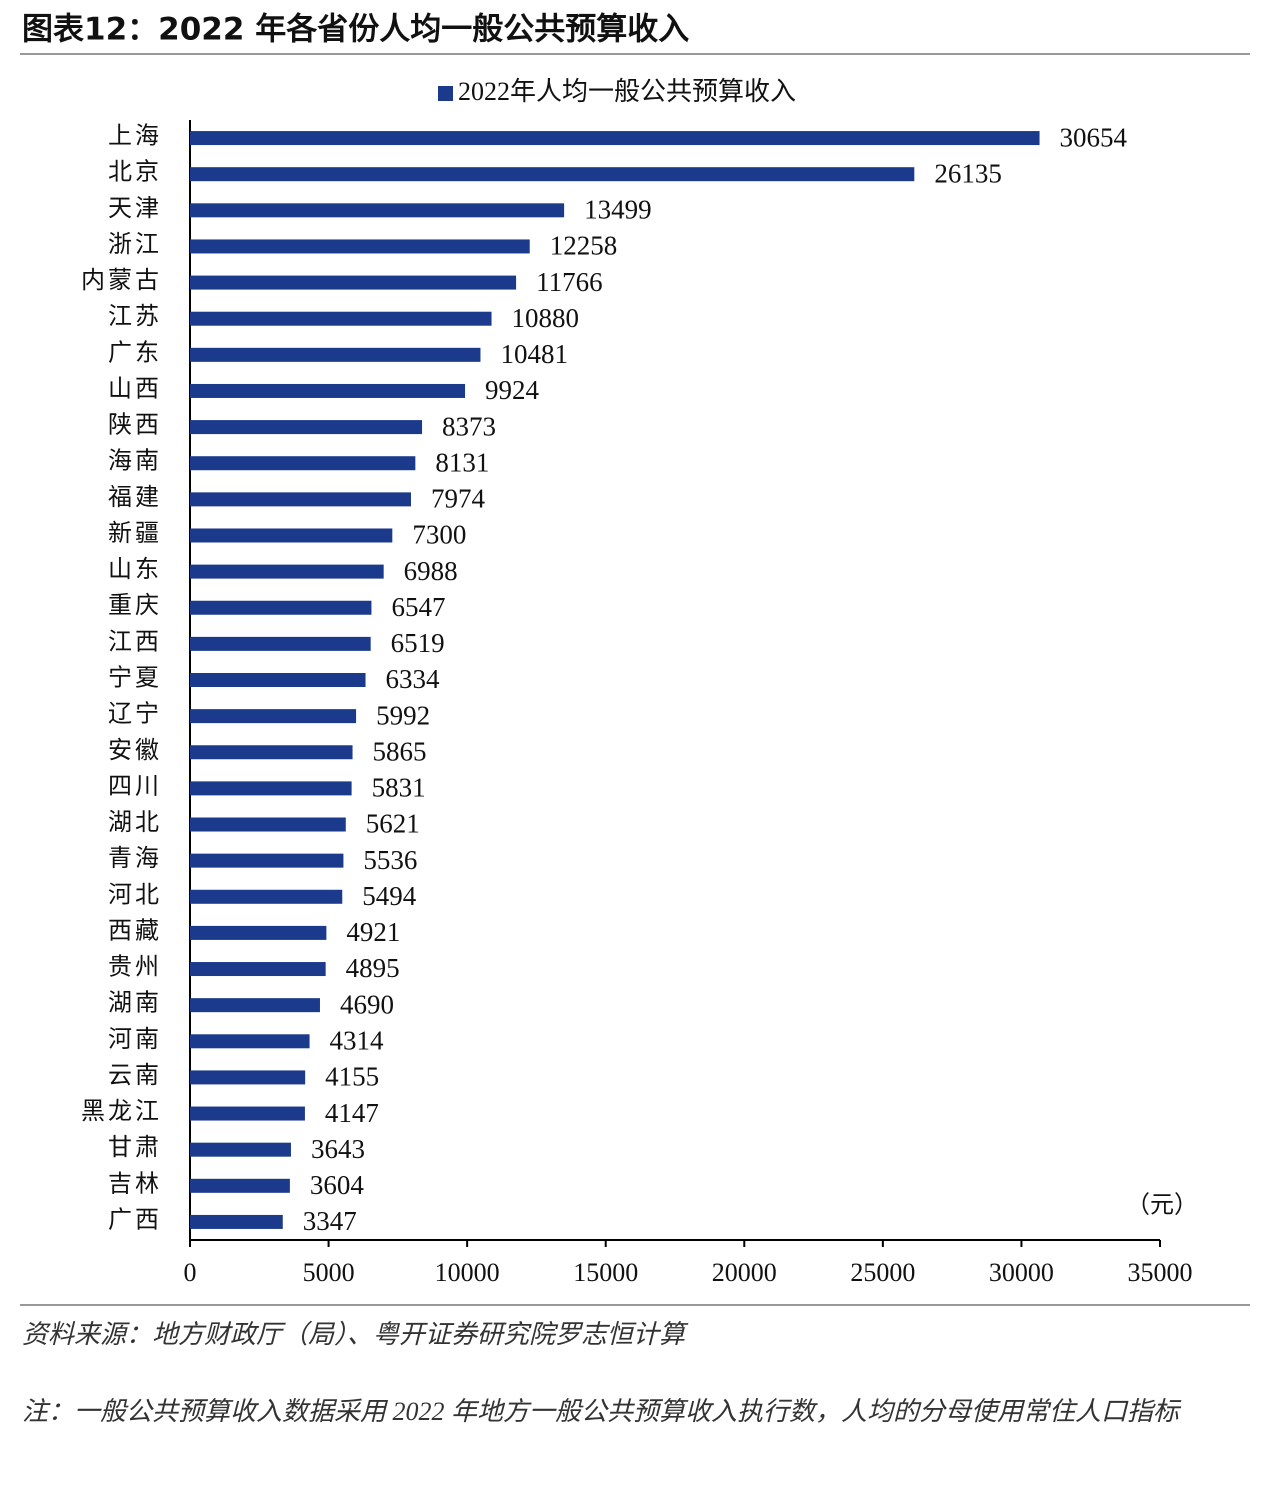 The width and height of the screenshot is (1278, 1490). What do you see at coordinates (367, 1004) in the screenshot?
I see `value-label: 4690` at bounding box center [367, 1004].